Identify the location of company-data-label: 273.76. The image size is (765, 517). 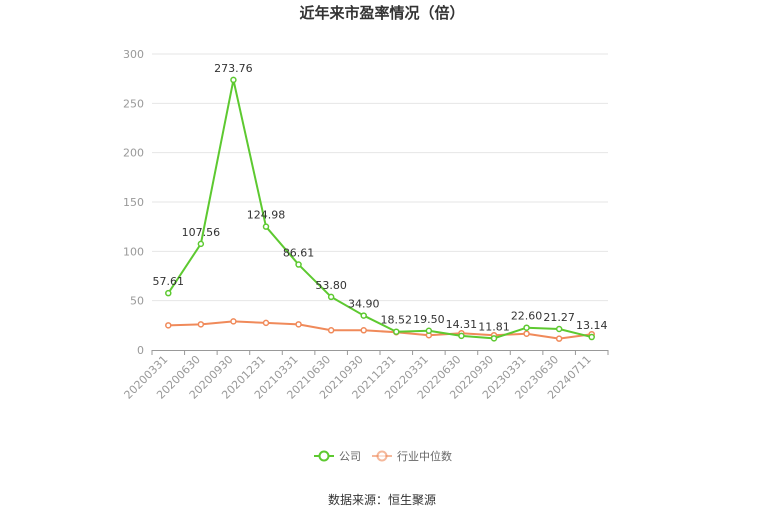
(233, 68).